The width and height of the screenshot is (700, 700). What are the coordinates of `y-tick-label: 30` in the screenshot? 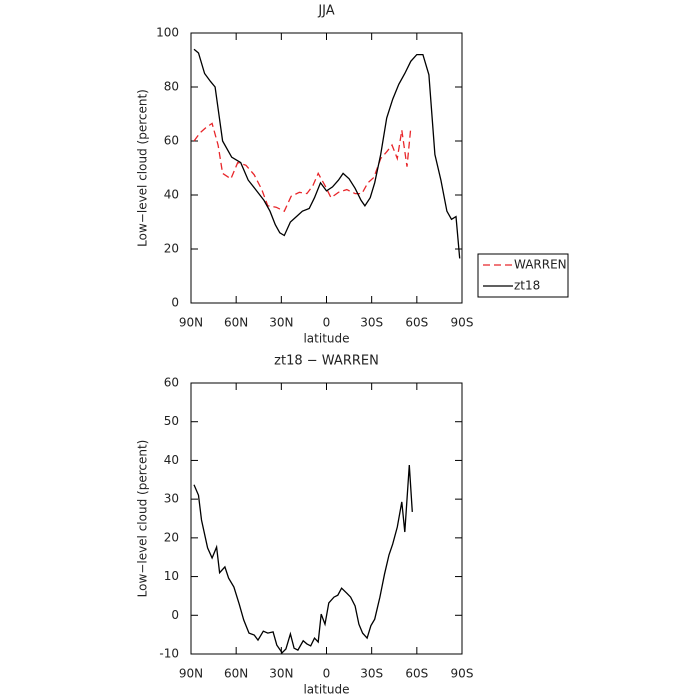 It's located at (171, 499).